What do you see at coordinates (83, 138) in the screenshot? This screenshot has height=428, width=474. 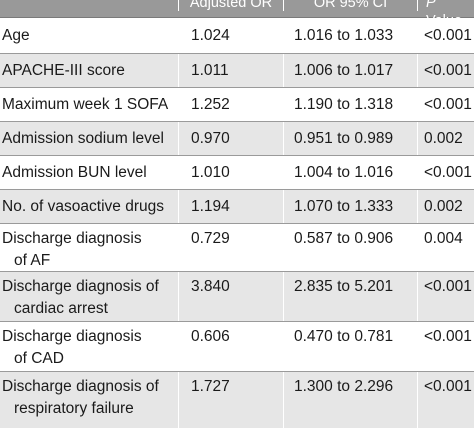 I see `cell-variable: Admission sodium level` at bounding box center [83, 138].